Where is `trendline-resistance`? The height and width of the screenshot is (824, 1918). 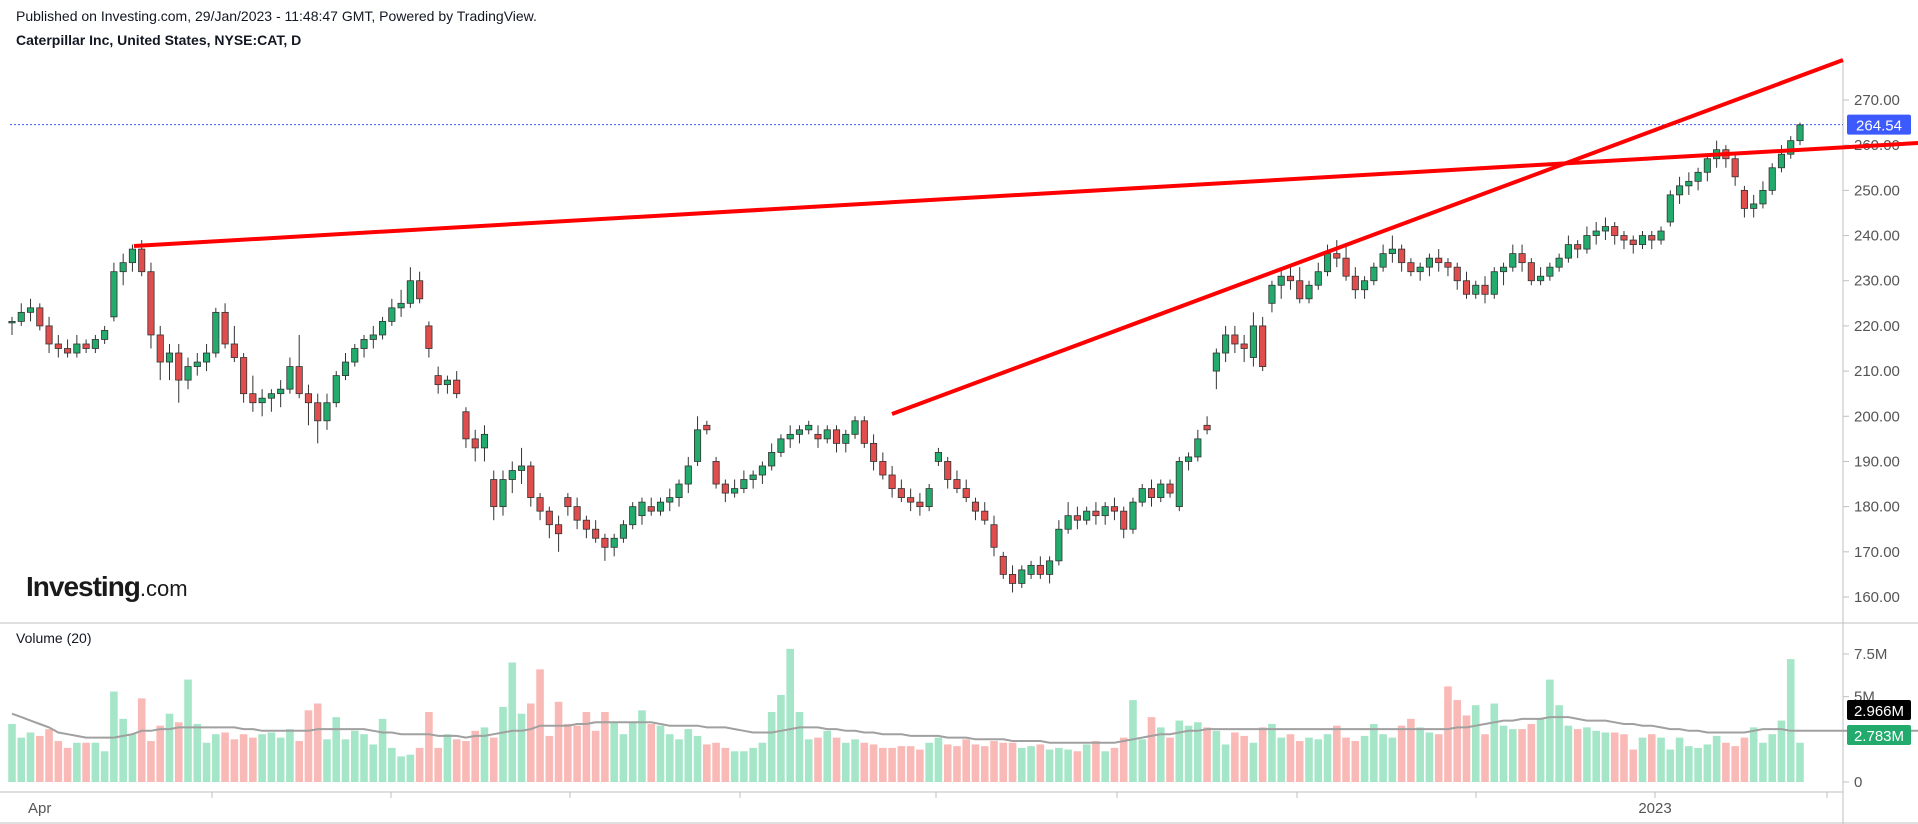
trendline-resistance is located at coordinates (1025, 194).